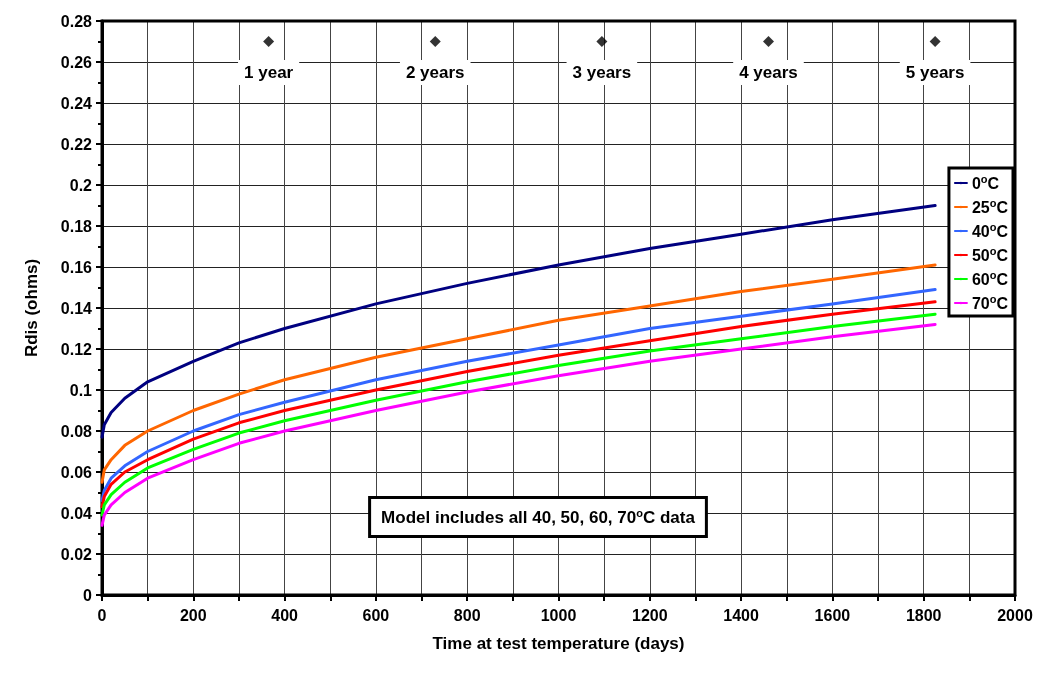 This screenshot has height=679, width=1044. Describe the element at coordinates (285, 615) in the screenshot. I see `x-tick-label: 400` at that location.